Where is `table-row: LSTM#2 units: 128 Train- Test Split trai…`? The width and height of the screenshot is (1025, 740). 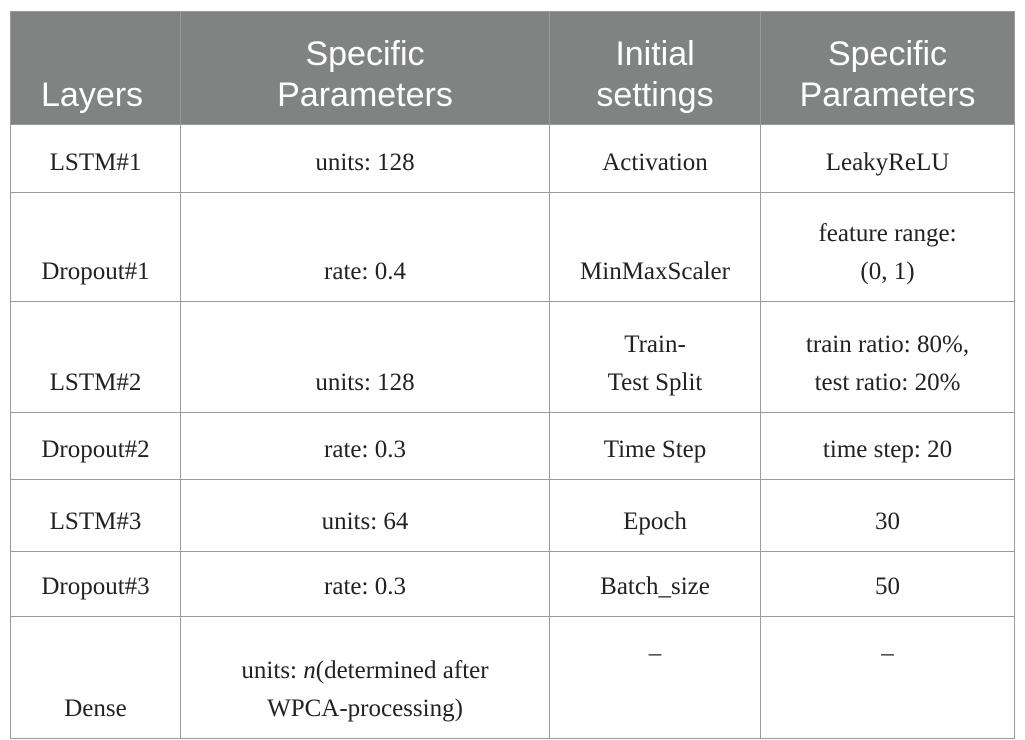 table-row: LSTM#2 units: 128 Train- Test Split trai… is located at coordinates (512, 357).